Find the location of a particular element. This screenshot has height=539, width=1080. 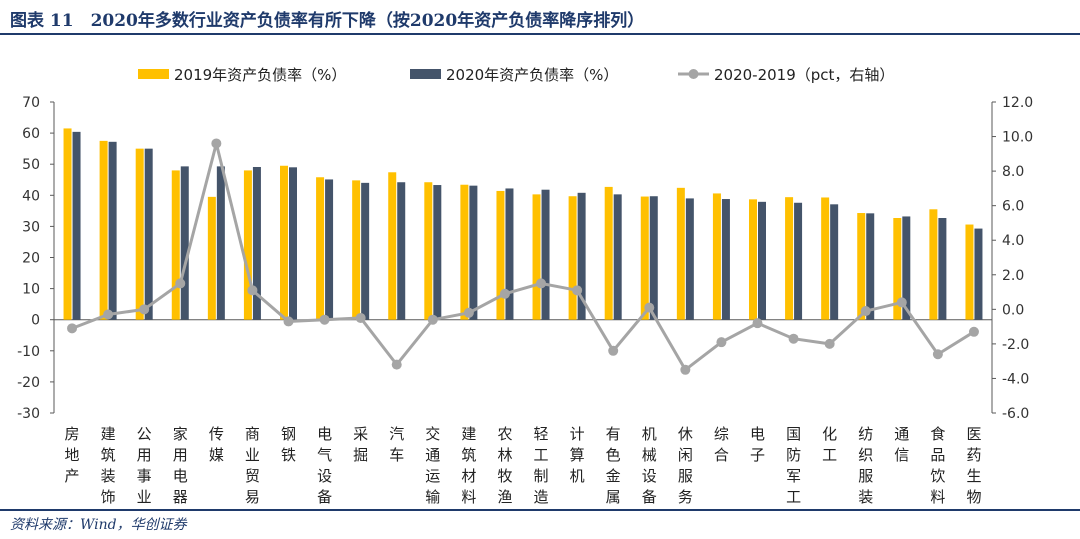

right-tick-label: -6.0 is located at coordinates (1015, 414).